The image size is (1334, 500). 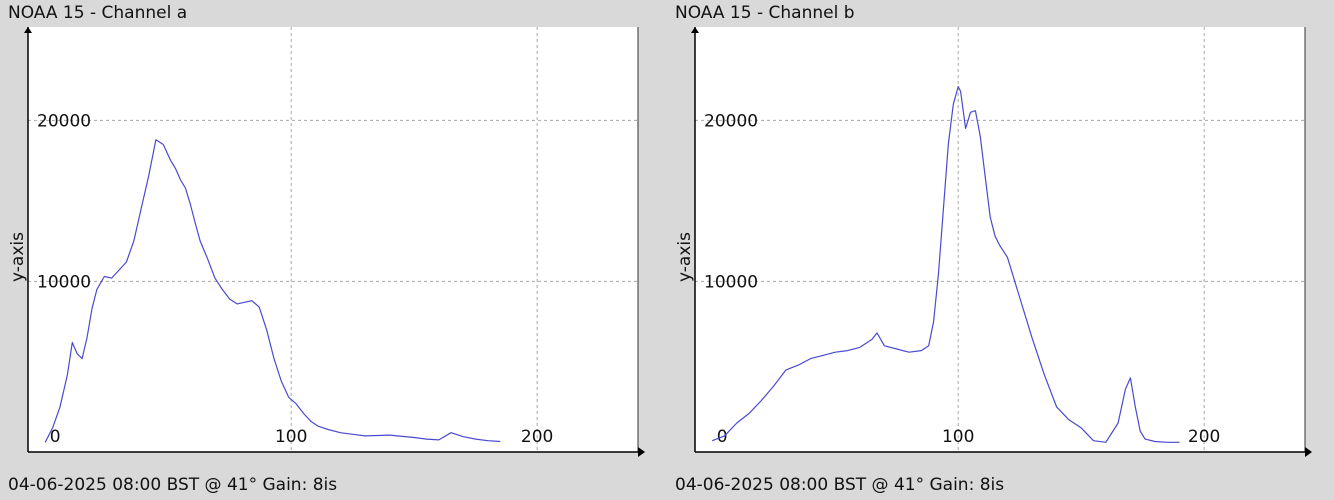 What do you see at coordinates (765, 13) in the screenshot?
I see `chart-title: NOAA 15 - Channel b` at bounding box center [765, 13].